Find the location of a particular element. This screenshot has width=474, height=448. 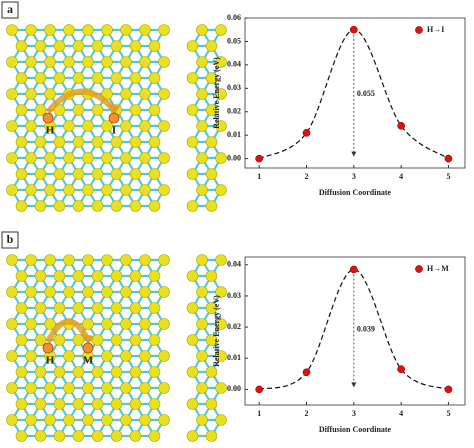

fit-curve is located at coordinates (353, 329).